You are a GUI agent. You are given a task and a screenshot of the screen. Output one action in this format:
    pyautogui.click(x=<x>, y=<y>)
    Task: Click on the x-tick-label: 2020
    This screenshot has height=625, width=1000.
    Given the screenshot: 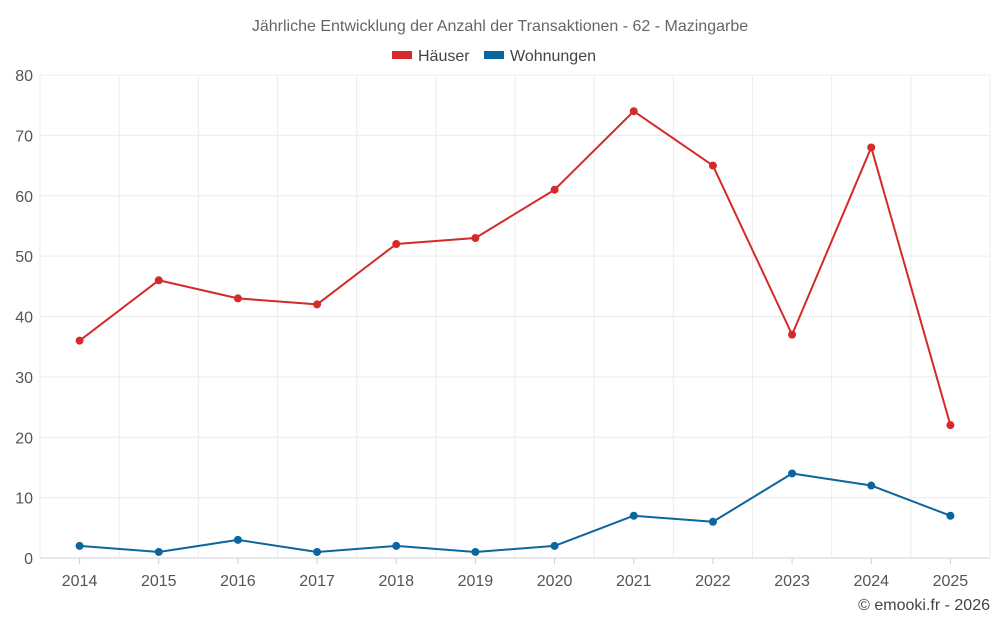 What is the action you would take?
    pyautogui.click(x=555, y=581)
    